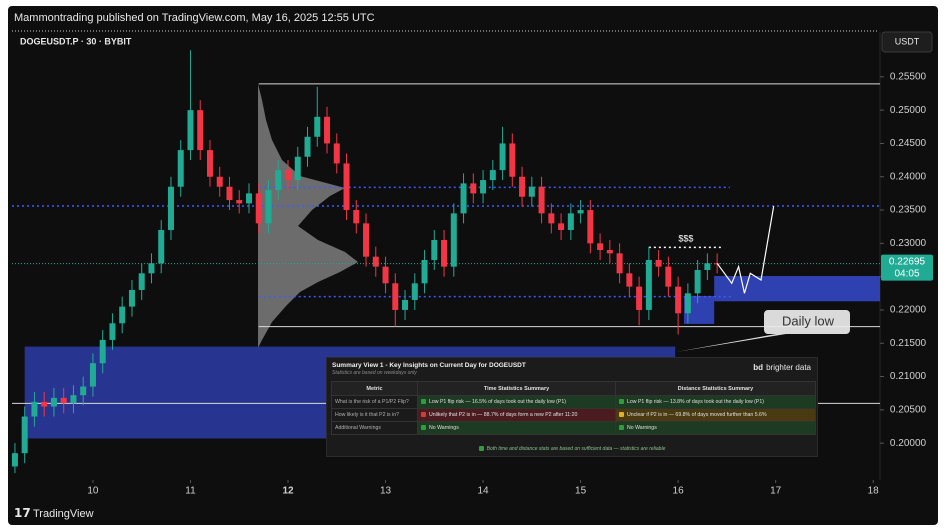 This screenshot has width=946, height=531. What do you see at coordinates (908, 310) in the screenshot?
I see `y-tick-label: 0.22000` at bounding box center [908, 310].